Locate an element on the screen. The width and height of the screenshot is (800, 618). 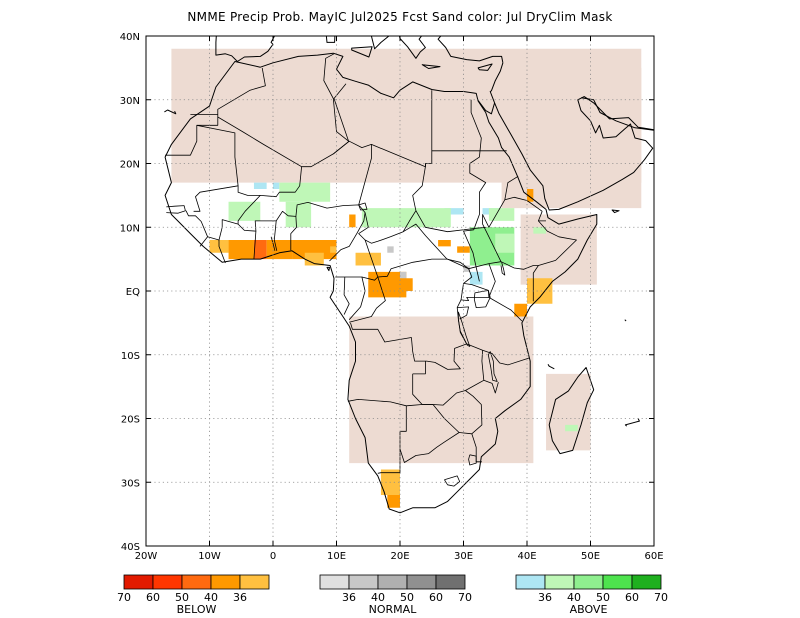
coastline-socotra is located at coordinates (615, 211).